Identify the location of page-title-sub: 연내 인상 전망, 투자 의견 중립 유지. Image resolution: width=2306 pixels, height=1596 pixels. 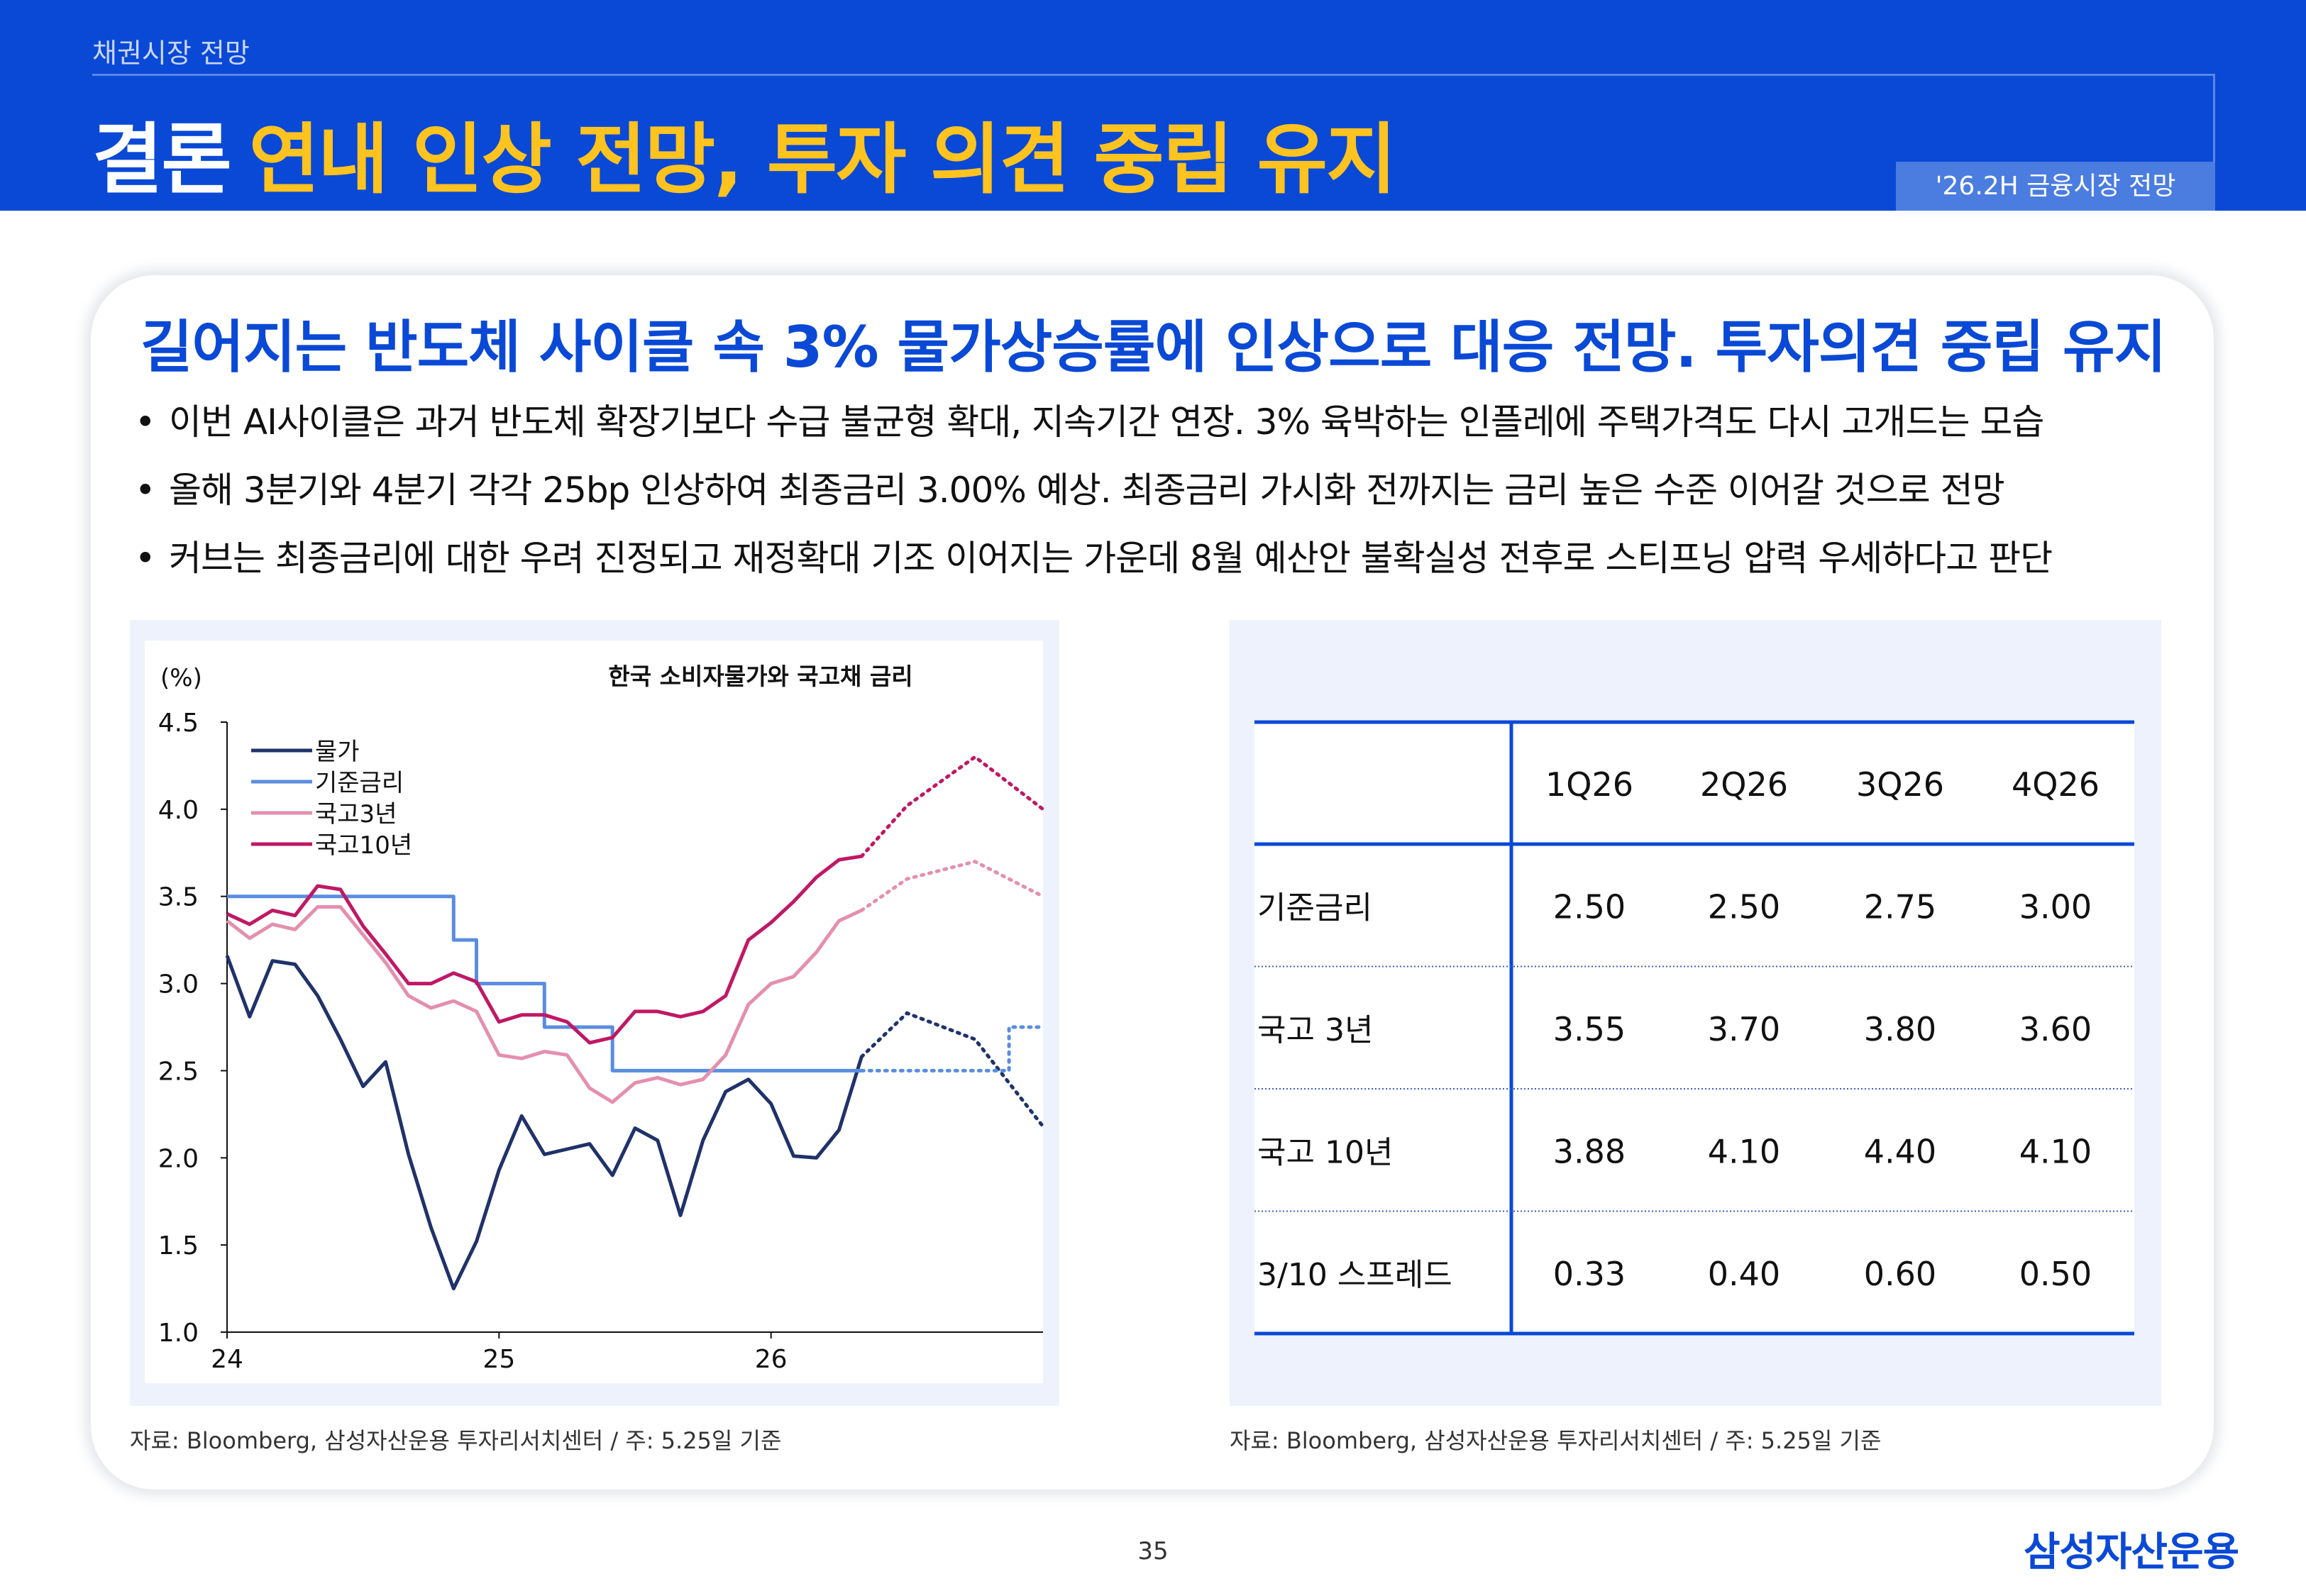
(823, 160).